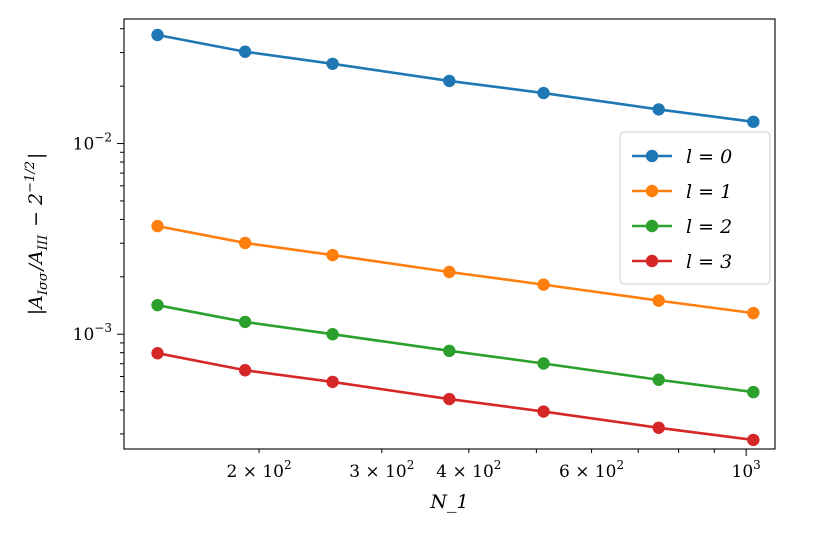 Image resolution: width=814 pixels, height=543 pixels. What do you see at coordinates (591, 470) in the screenshot?
I see `x-tick-label: 6 × 102` at bounding box center [591, 470].